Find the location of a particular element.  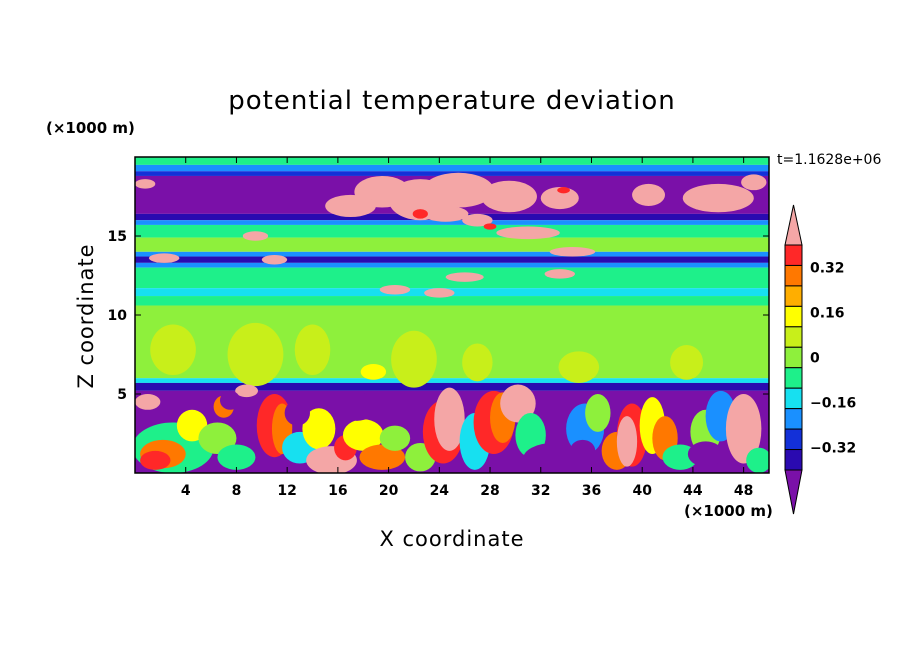

y-tick-label: 10 is located at coordinates (118, 316).